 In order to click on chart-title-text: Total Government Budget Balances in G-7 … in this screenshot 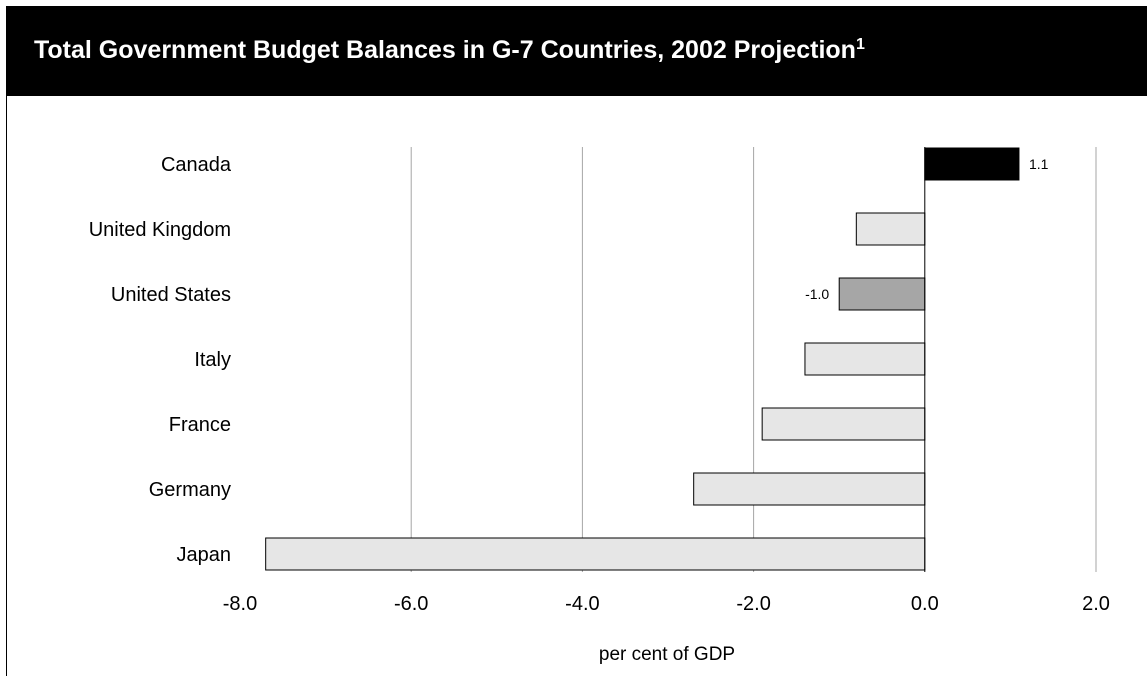, I will do `click(445, 50)`.